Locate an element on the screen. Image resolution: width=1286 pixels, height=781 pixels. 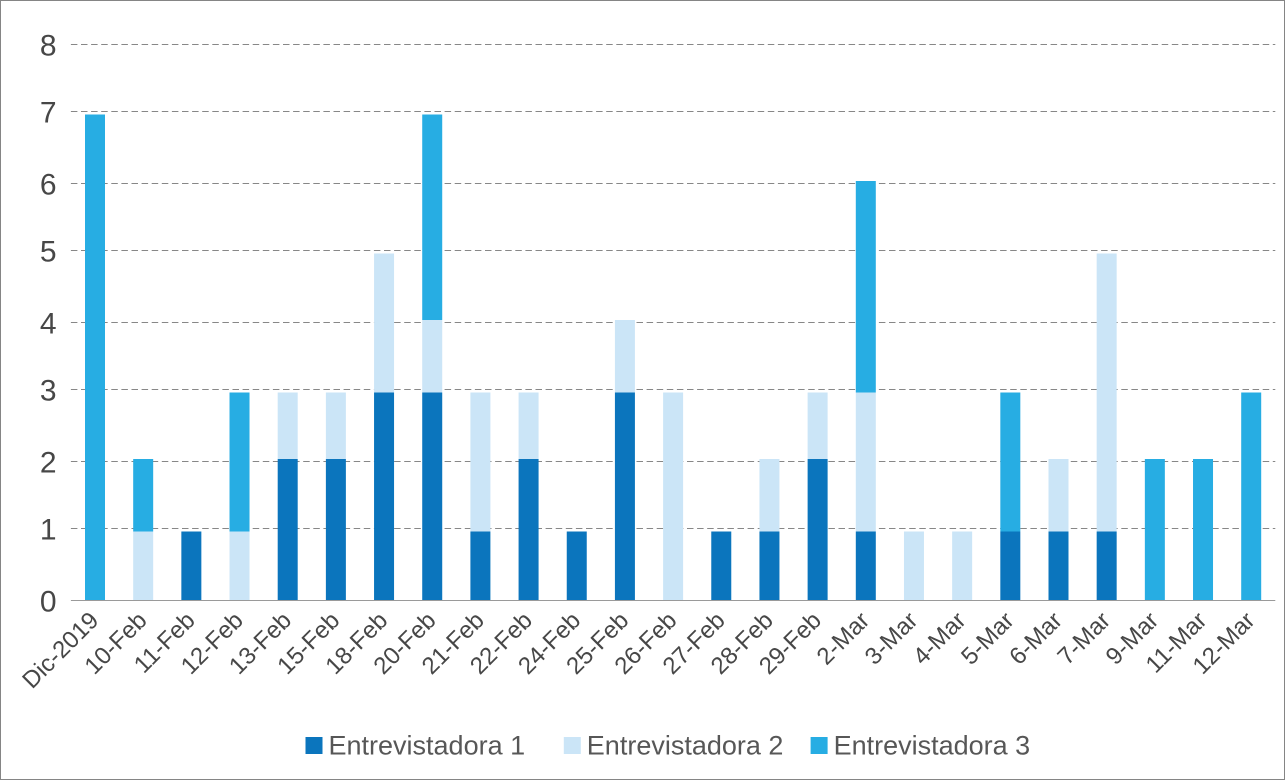
svg-text: 1 is located at coordinates (48, 530).